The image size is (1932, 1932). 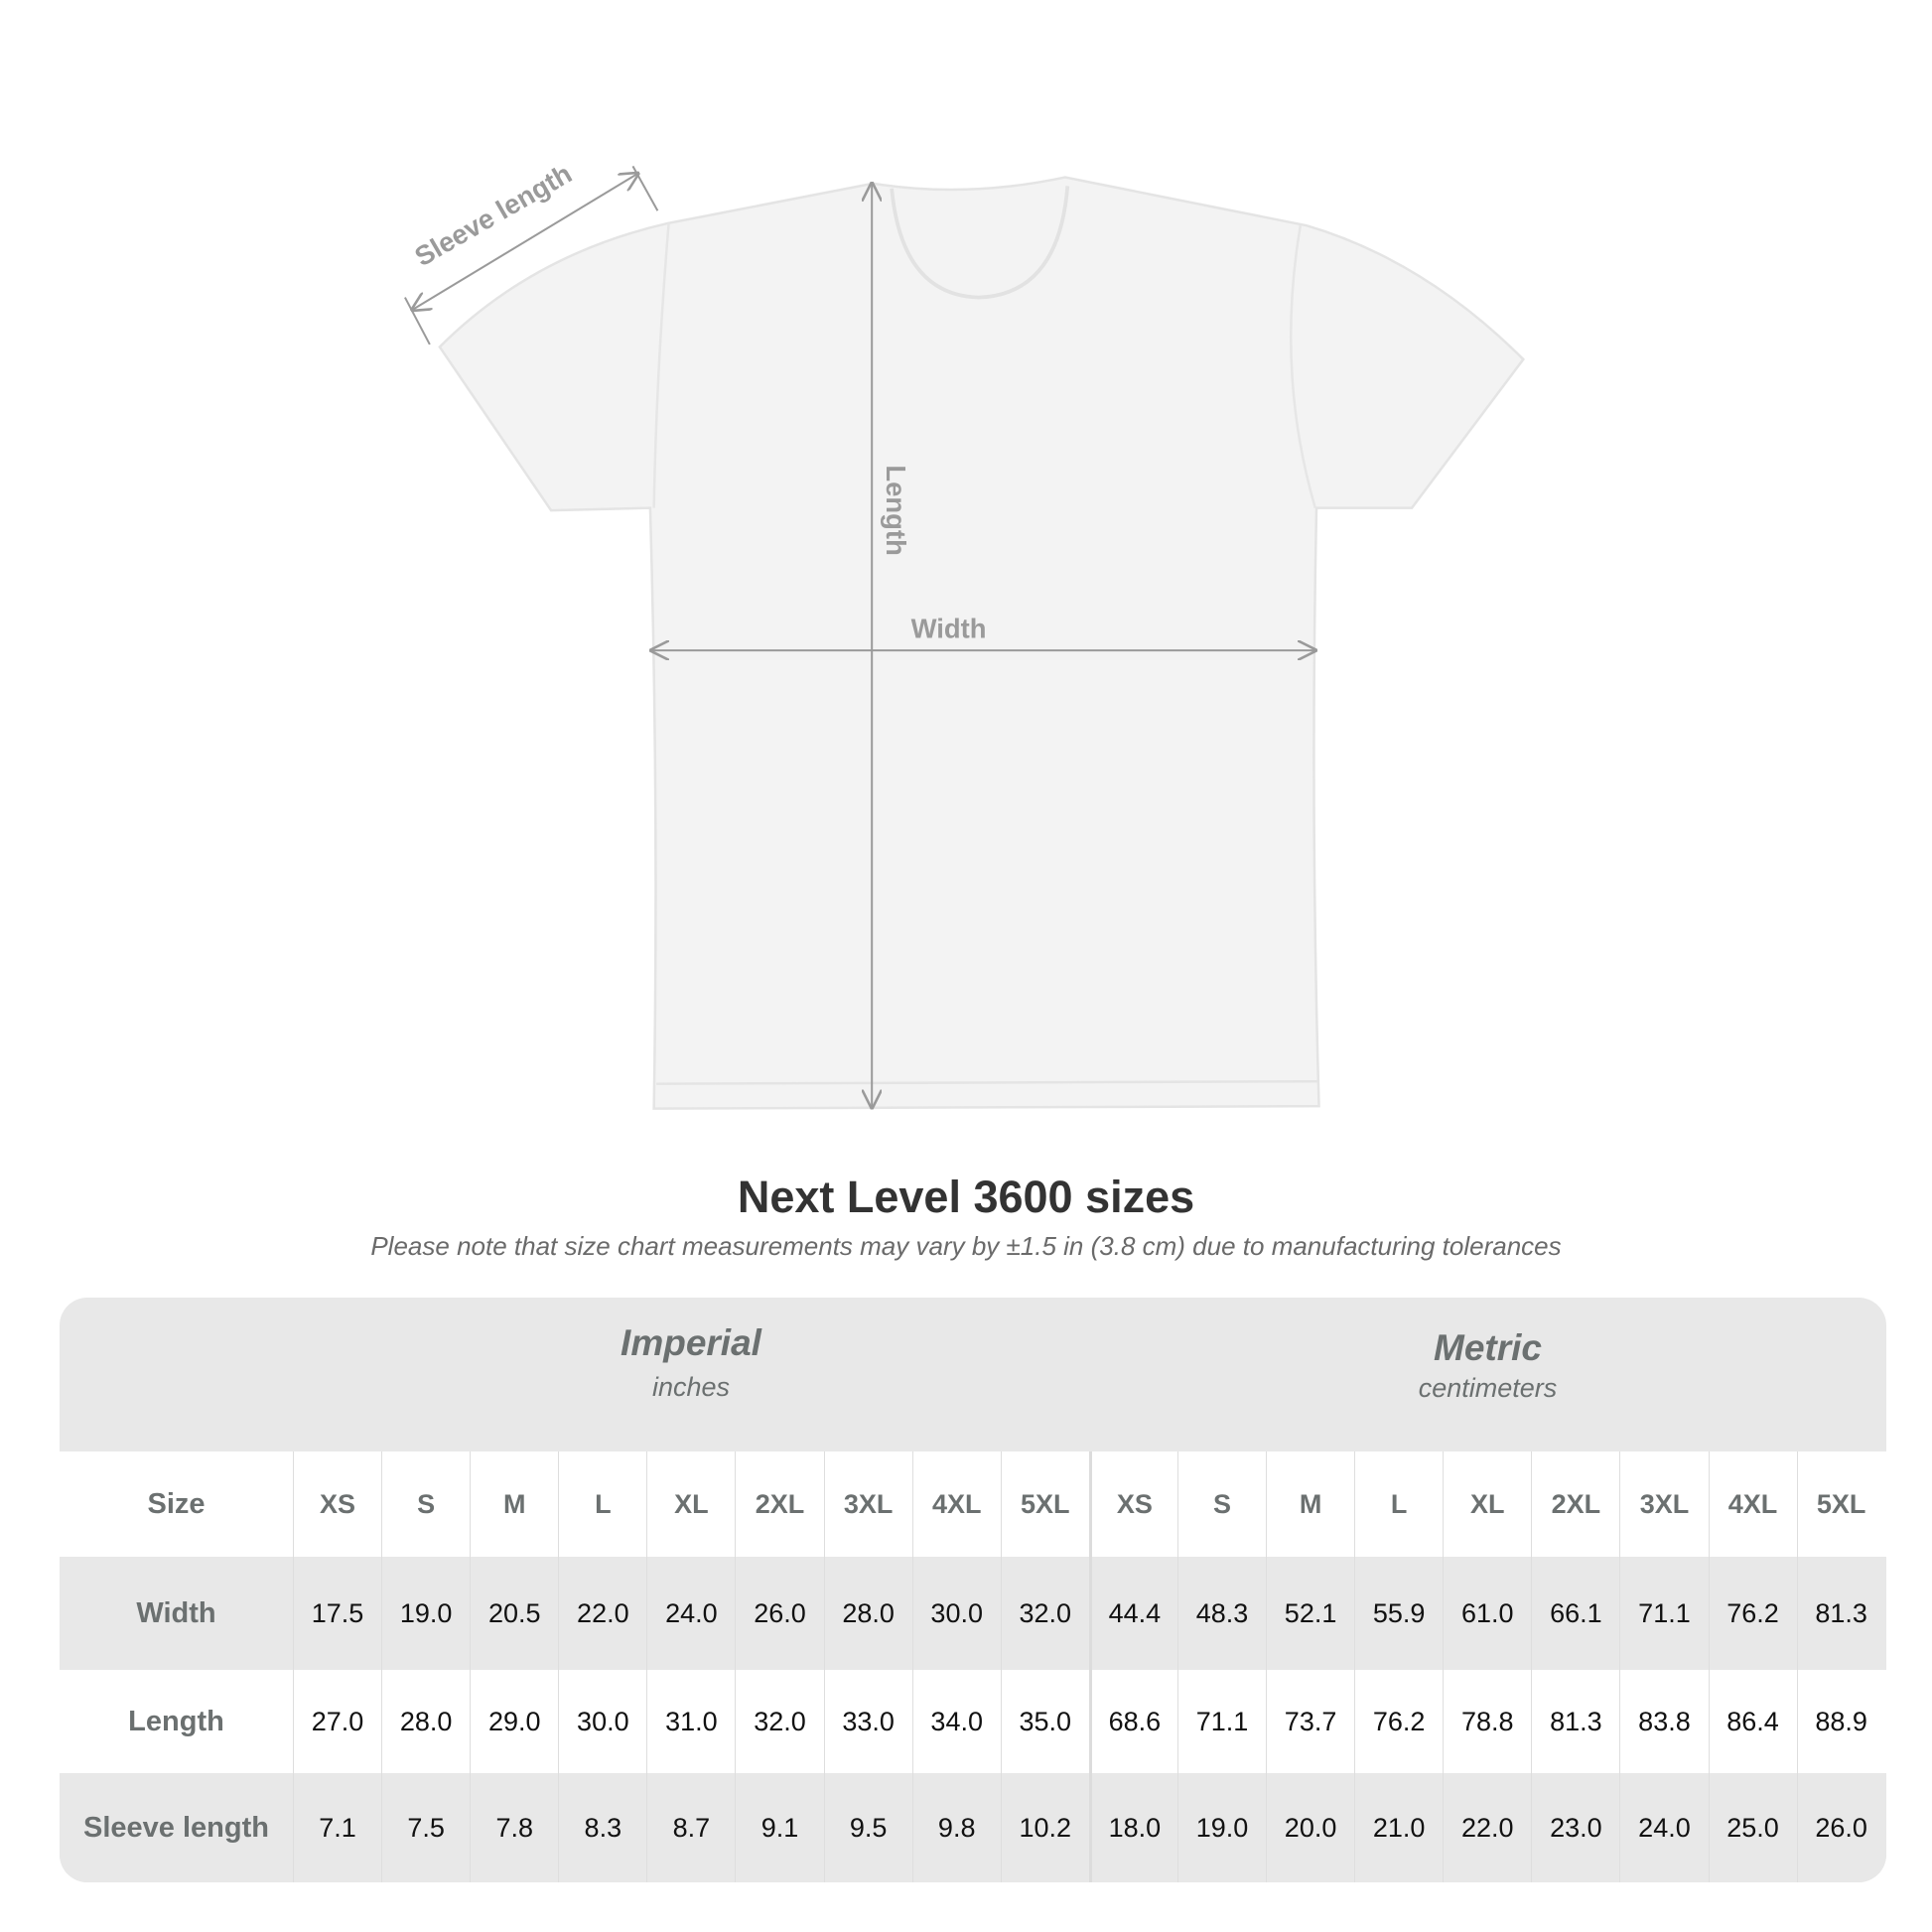 I want to click on imperial-value-cell: 24.0, so click(x=691, y=1613).